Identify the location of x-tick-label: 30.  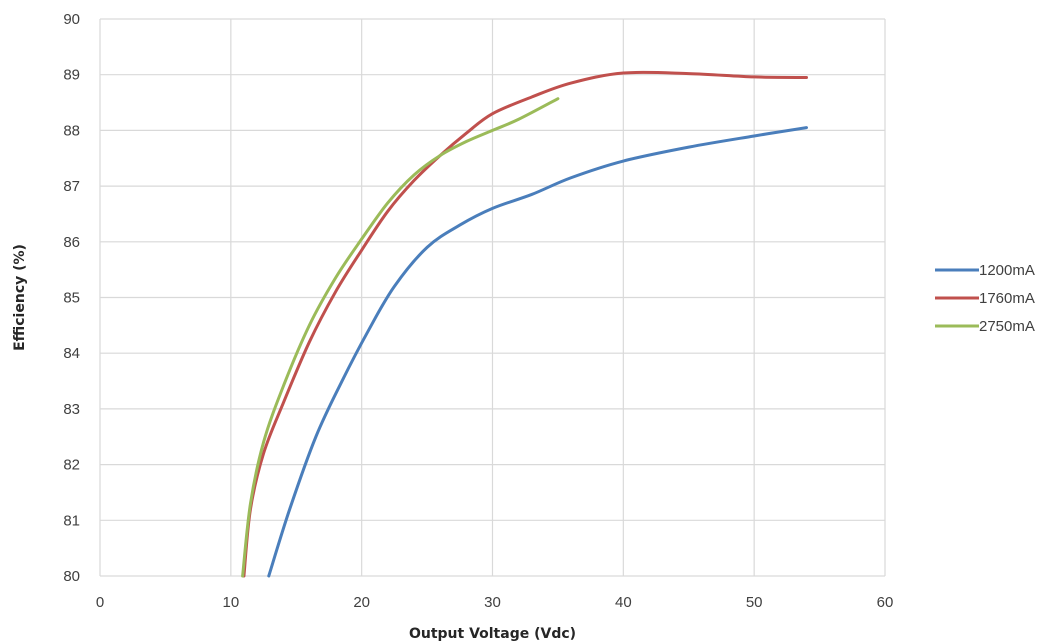
(492, 602).